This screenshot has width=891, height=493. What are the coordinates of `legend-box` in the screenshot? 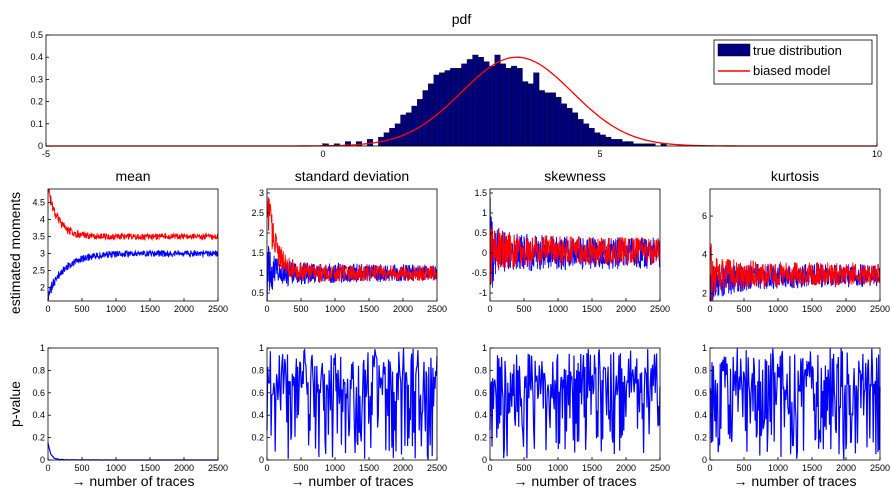 It's located at (793, 62).